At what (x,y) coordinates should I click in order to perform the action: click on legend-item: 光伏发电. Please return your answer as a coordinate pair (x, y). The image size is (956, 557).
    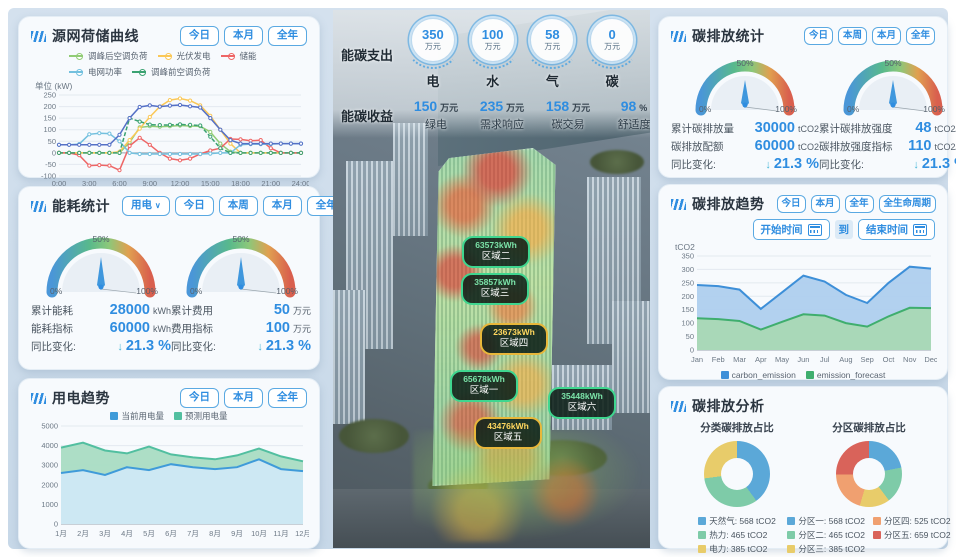
    Looking at the image, I should click on (184, 56).